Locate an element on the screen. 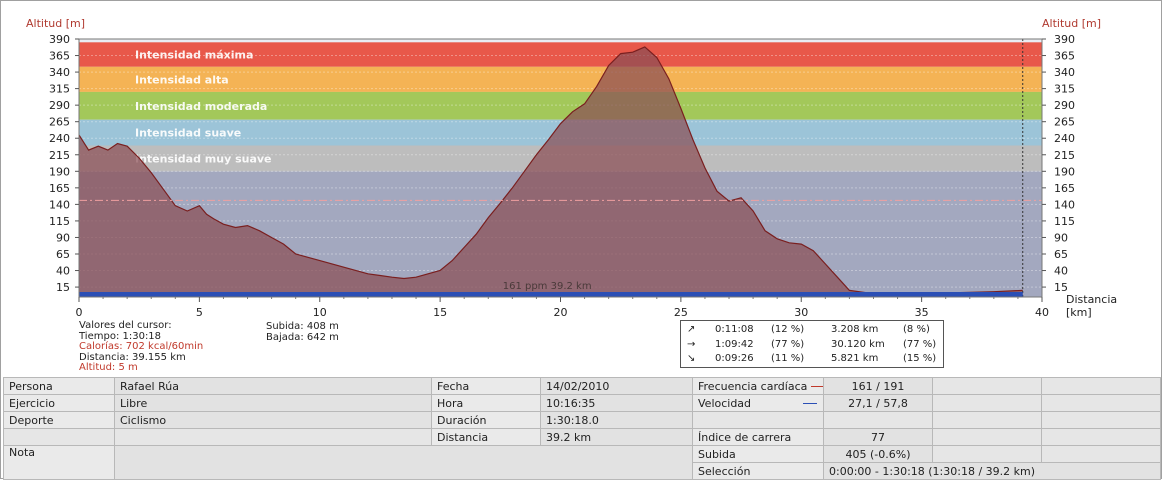 The image size is (1162, 480). distancia-value: 39.2 km is located at coordinates (616, 437).